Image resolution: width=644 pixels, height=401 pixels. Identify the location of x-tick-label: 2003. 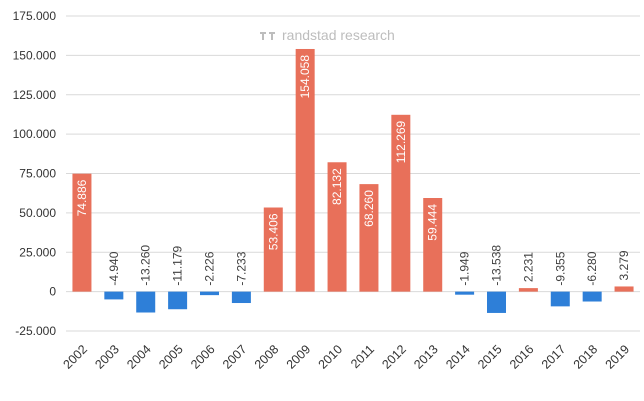
(107, 357).